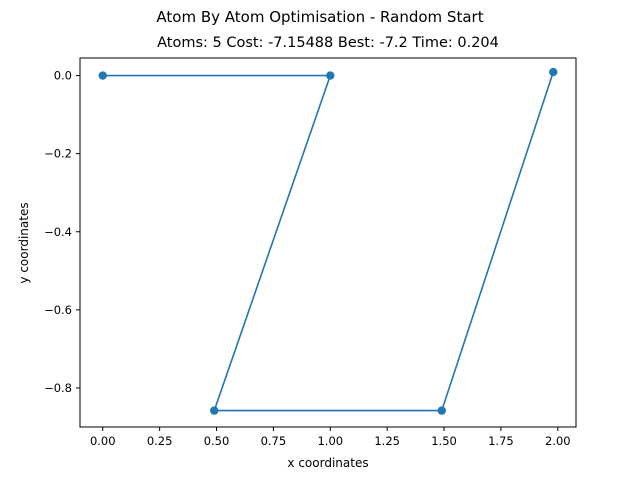  What do you see at coordinates (444, 441) in the screenshot?
I see `x-tick-label: 1.50` at bounding box center [444, 441].